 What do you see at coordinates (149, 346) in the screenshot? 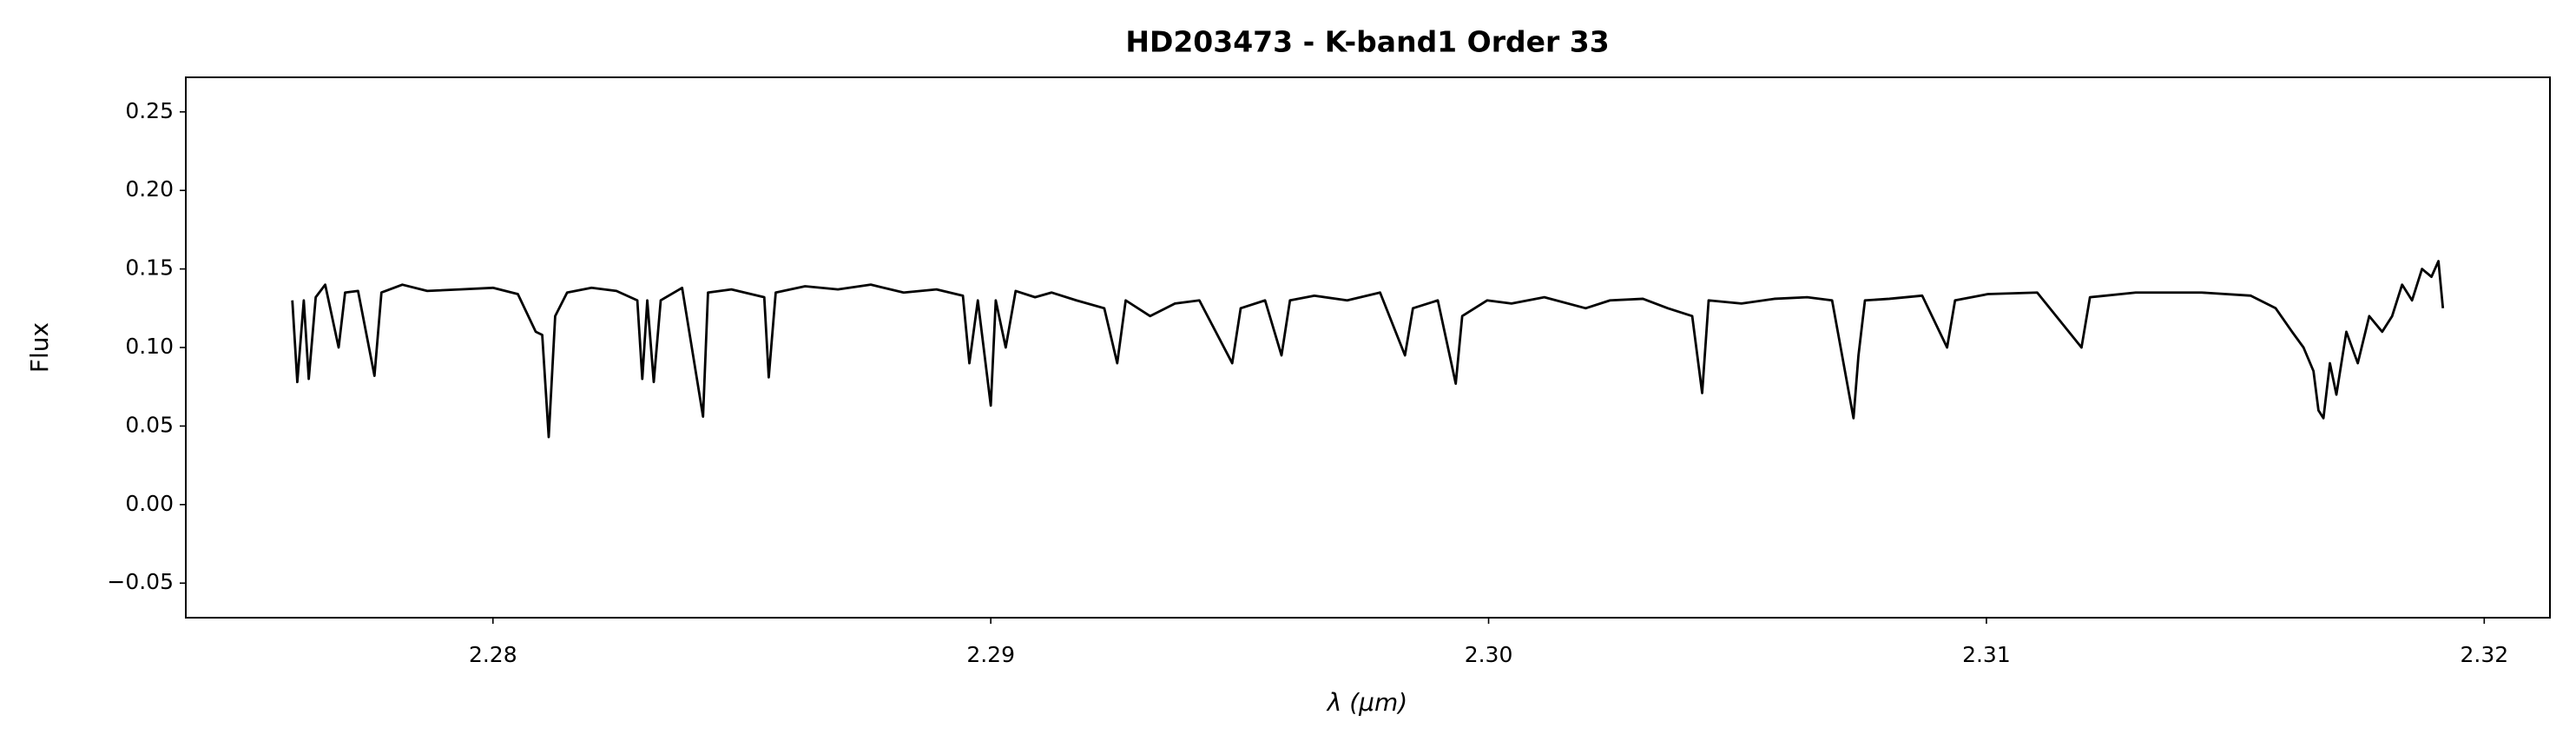
I see `y-tick-label: 0.10` at bounding box center [149, 346].